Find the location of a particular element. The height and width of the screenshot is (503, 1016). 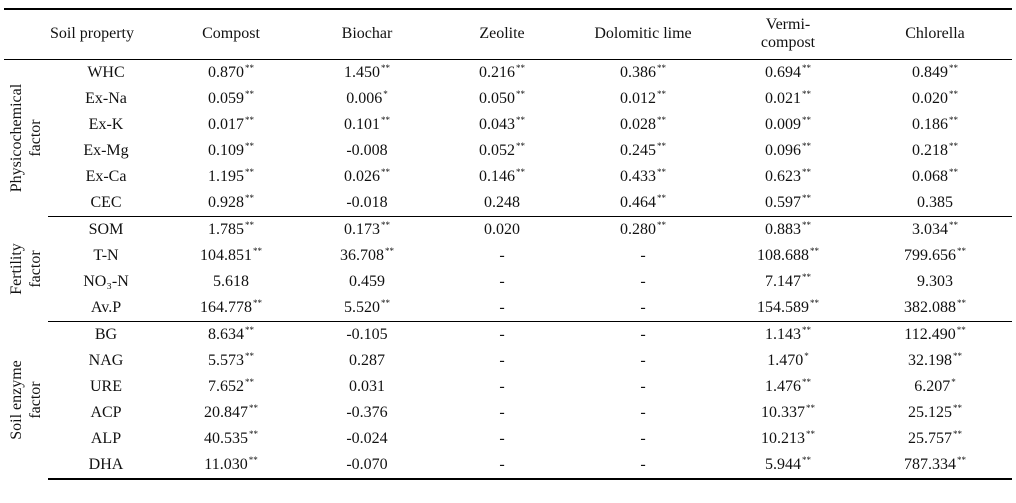

cell-value: 0.883 is located at coordinates (783, 229).